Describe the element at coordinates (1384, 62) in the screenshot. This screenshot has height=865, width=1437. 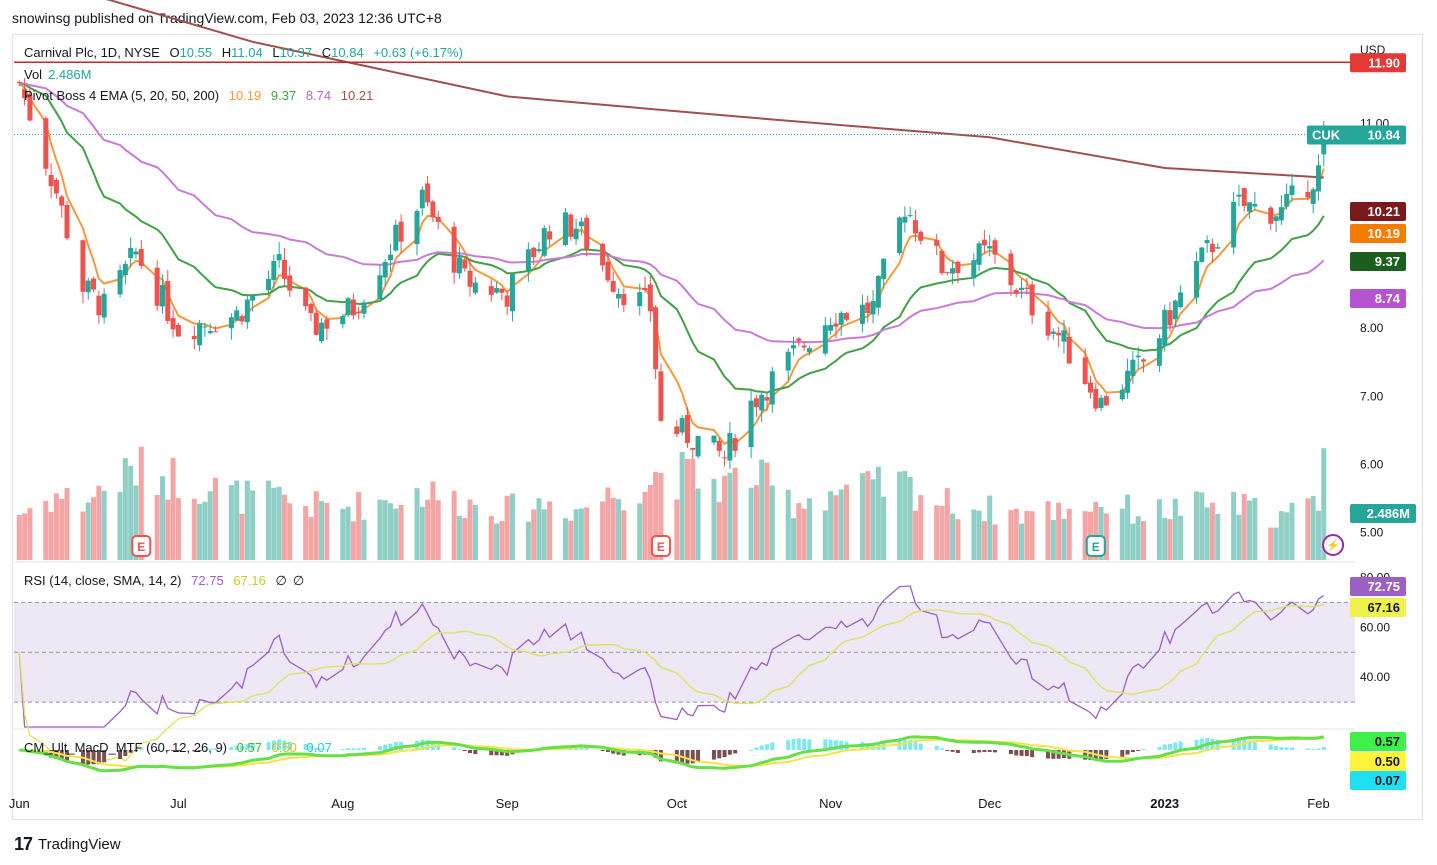
I see `resistance-badge-text: 11.90` at that location.